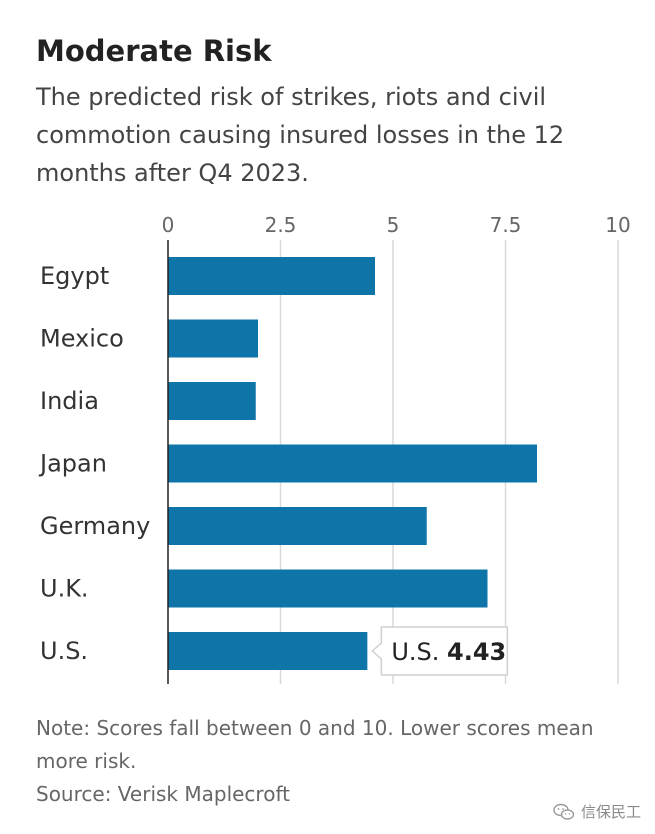 The width and height of the screenshot is (655, 834). I want to click on x-tick-label: 2.5, so click(281, 225).